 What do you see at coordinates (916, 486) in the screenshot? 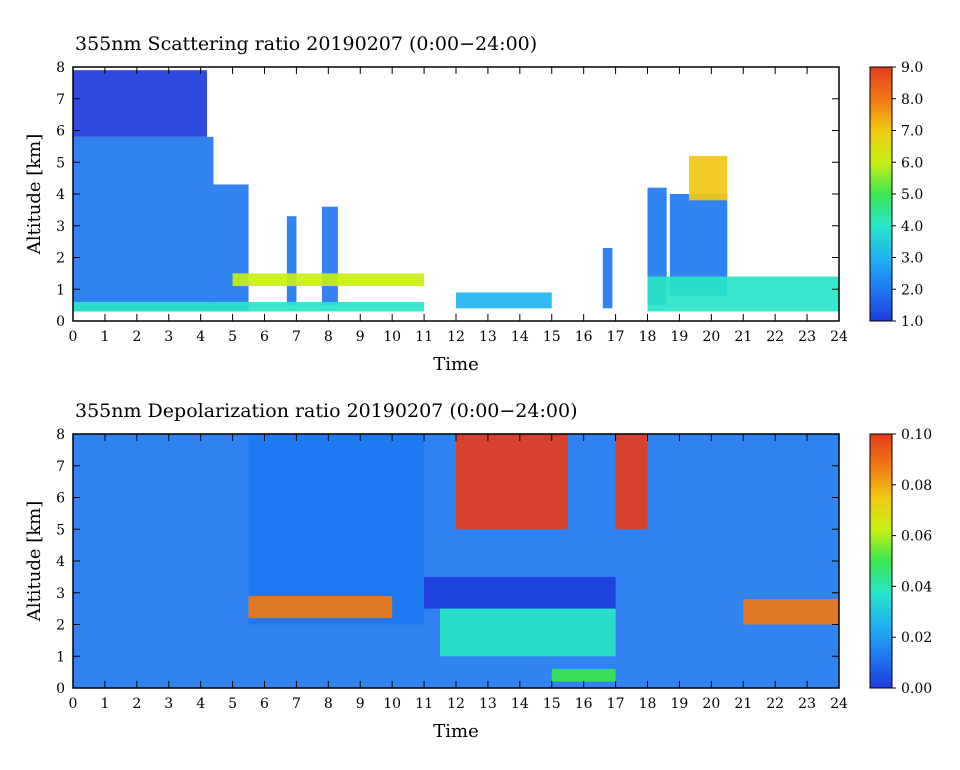
I see `colorbar-tick-label: 0.08` at bounding box center [916, 486].